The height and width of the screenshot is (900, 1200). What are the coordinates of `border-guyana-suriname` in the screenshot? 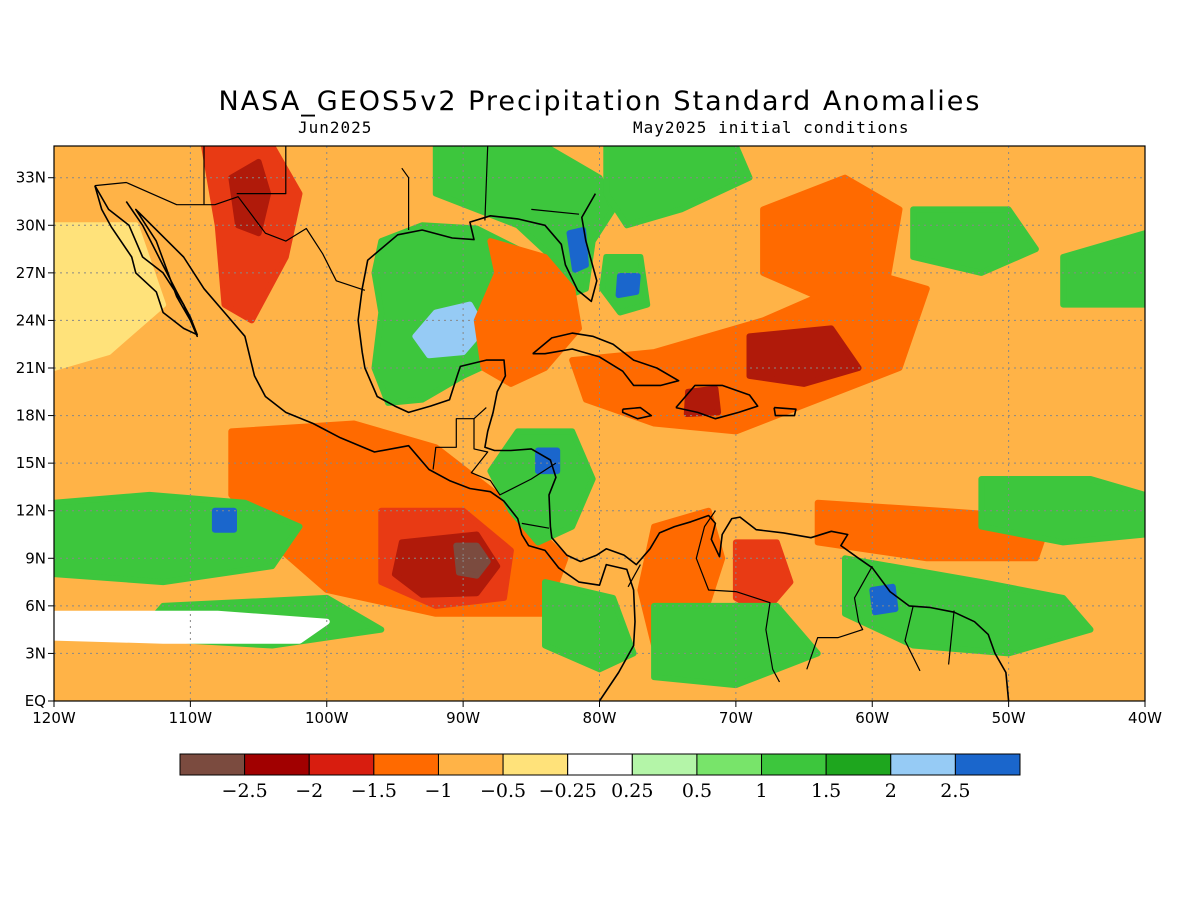 It's located at (912, 638).